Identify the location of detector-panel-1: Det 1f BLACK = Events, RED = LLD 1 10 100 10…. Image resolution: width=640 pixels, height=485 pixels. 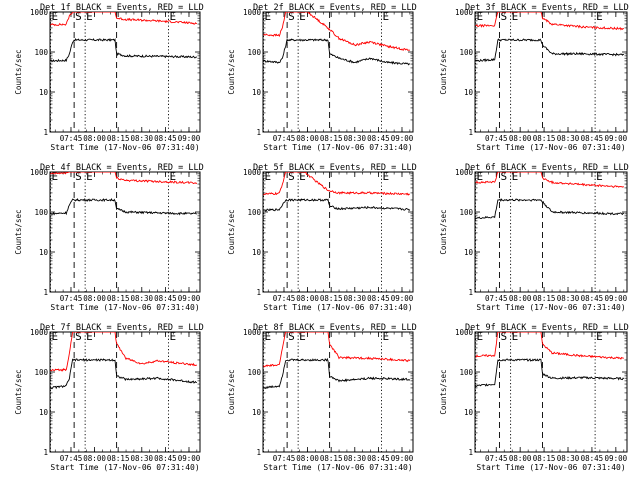
(109, 77).